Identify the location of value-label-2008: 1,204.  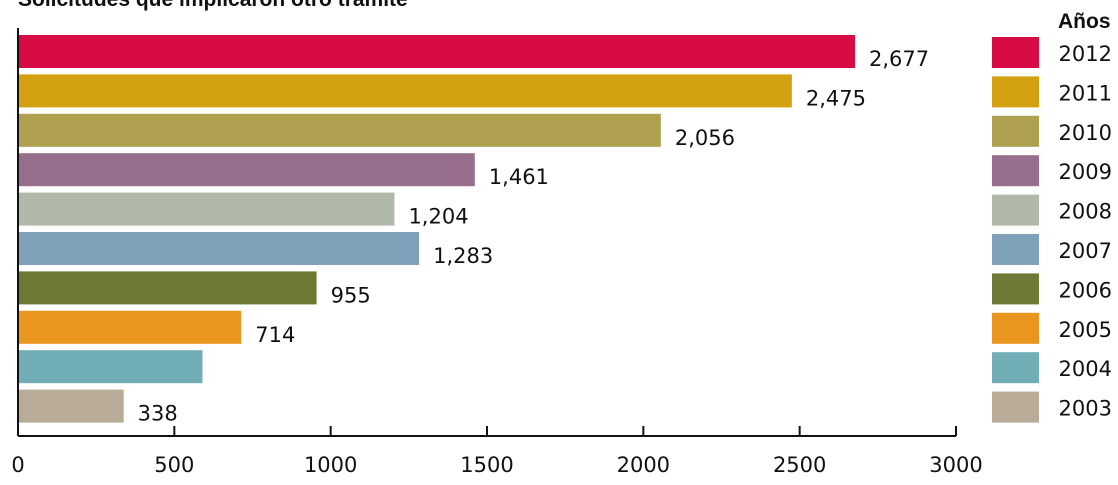
(438, 217).